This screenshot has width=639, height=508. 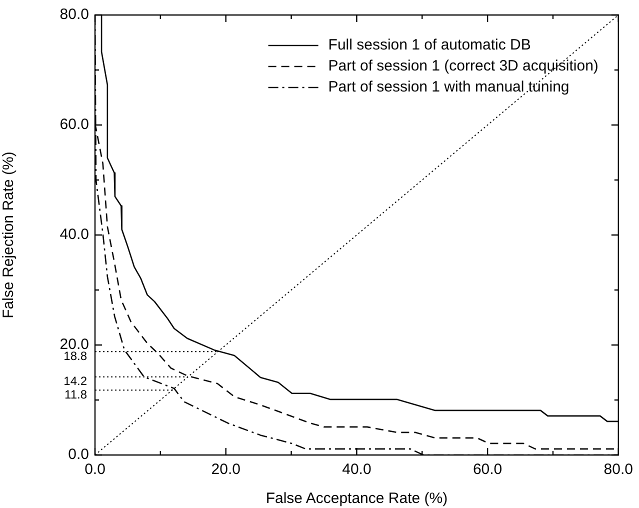 What do you see at coordinates (357, 499) in the screenshot?
I see `x-axis-title: False Acceptance Rate (%)` at bounding box center [357, 499].